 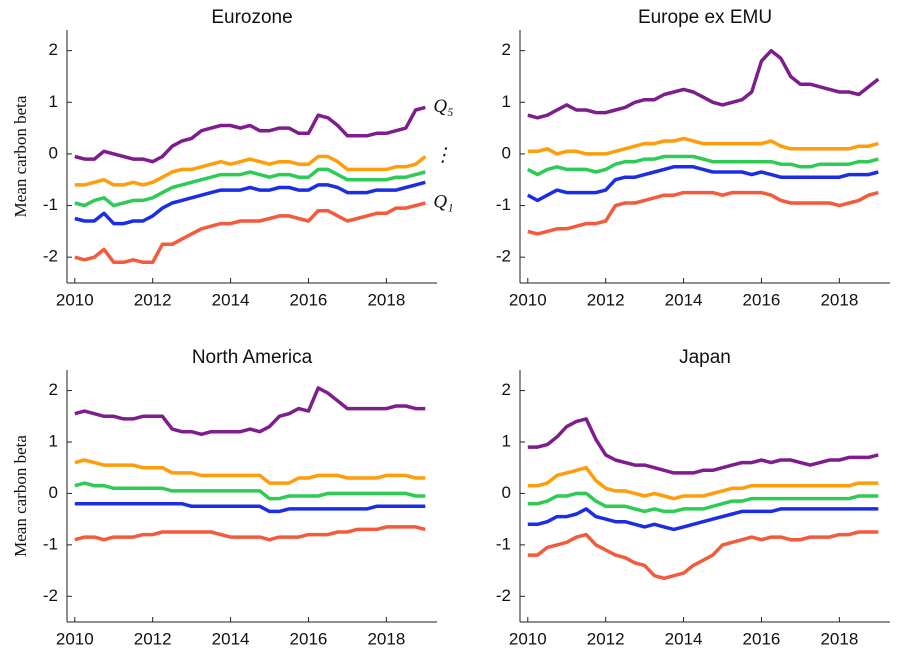 I want to click on annotation: Q₁, so click(x=443, y=201).